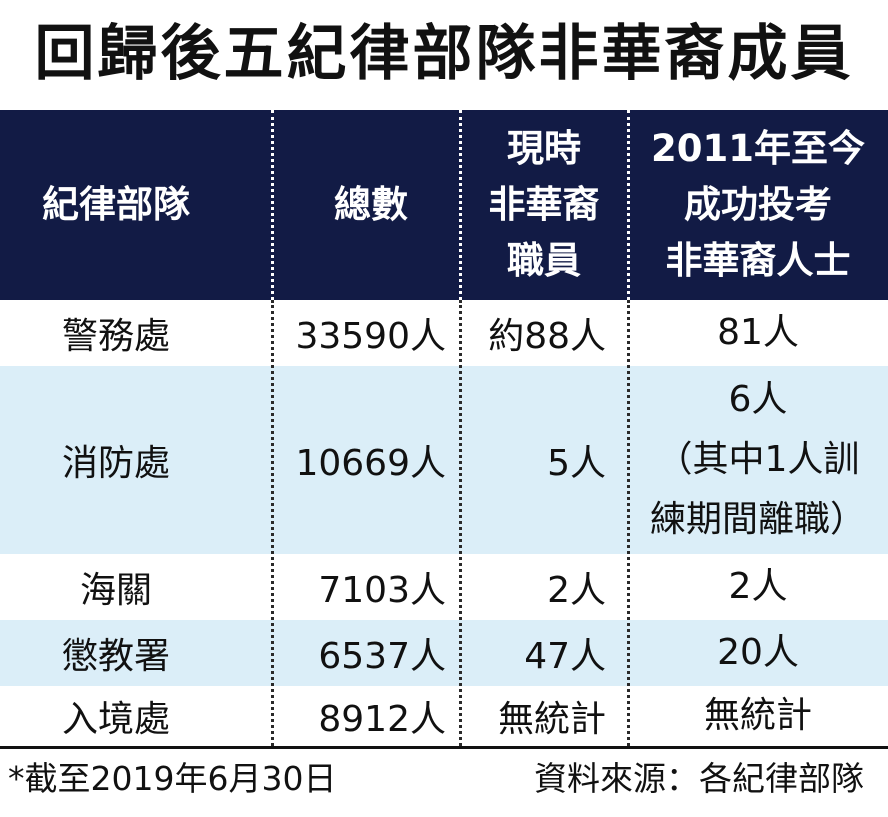 The width and height of the screenshot is (888, 817). I want to click on cell-current: 約88人, so click(547, 336).